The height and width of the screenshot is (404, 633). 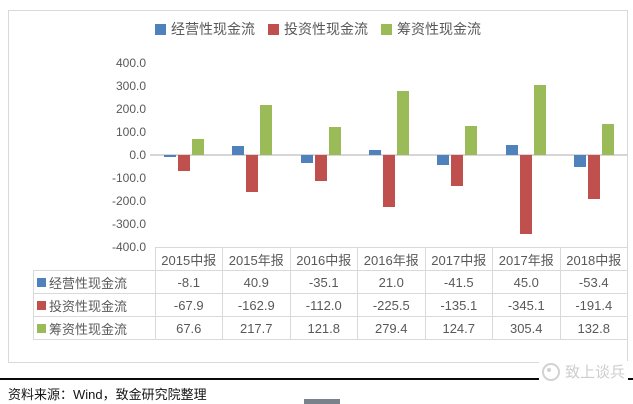 I want to click on legend-label: 投资性现金流, so click(x=326, y=29).